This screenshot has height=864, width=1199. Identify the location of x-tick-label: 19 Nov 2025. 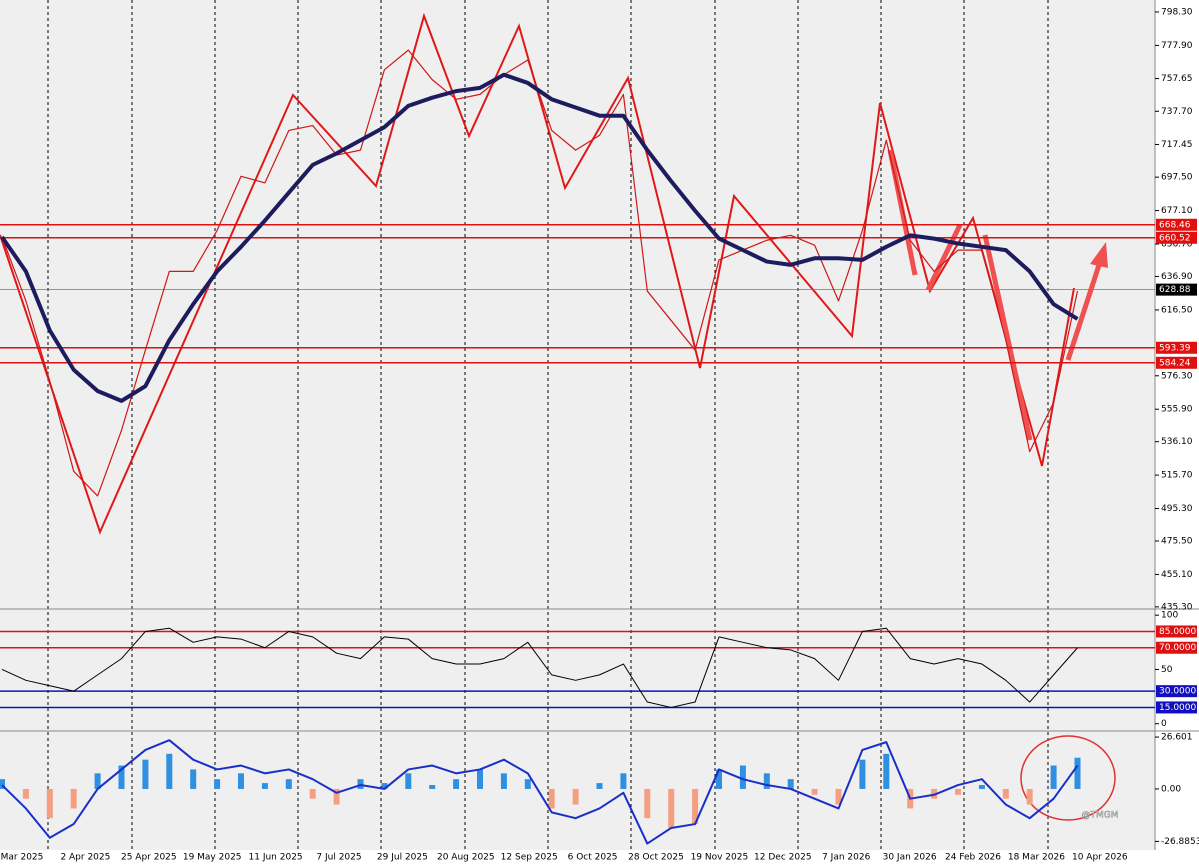
(720, 858).